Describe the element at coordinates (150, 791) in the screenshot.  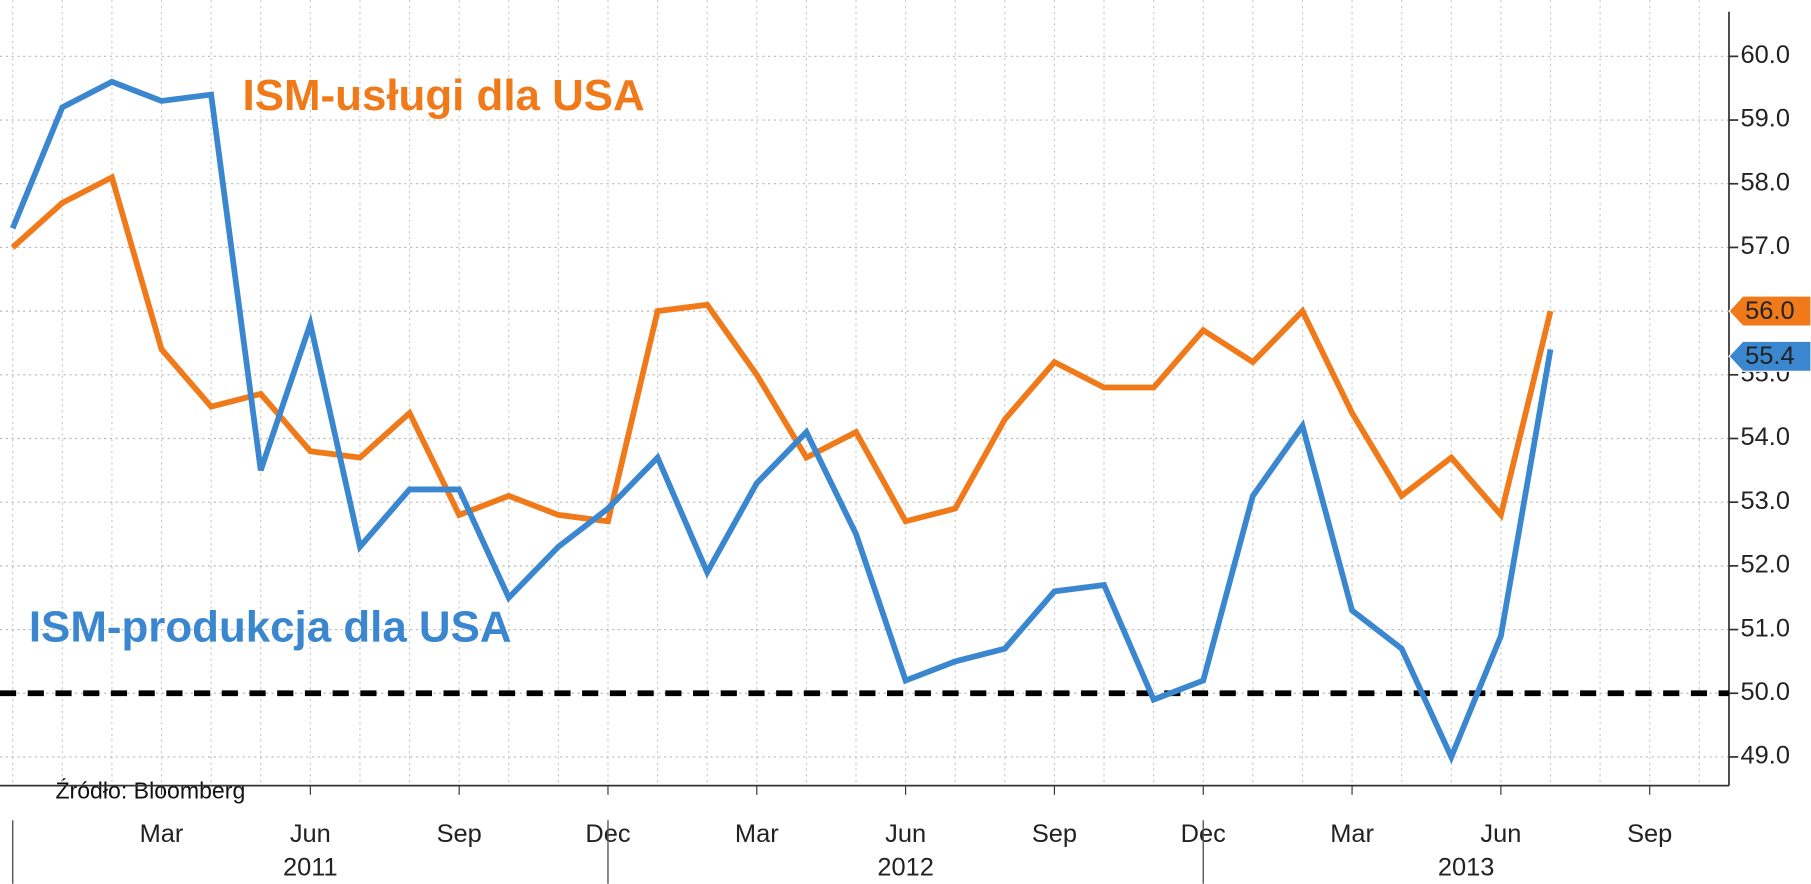
I see `source-note: Źródło: Bloomberg` at that location.